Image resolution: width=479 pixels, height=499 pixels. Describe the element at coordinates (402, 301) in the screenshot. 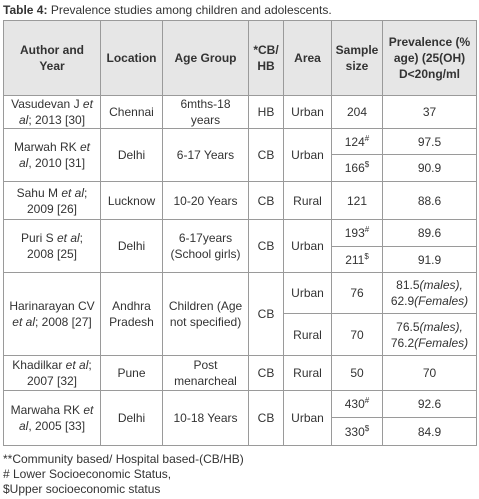

I see `prevalence-part: 62.9` at that location.